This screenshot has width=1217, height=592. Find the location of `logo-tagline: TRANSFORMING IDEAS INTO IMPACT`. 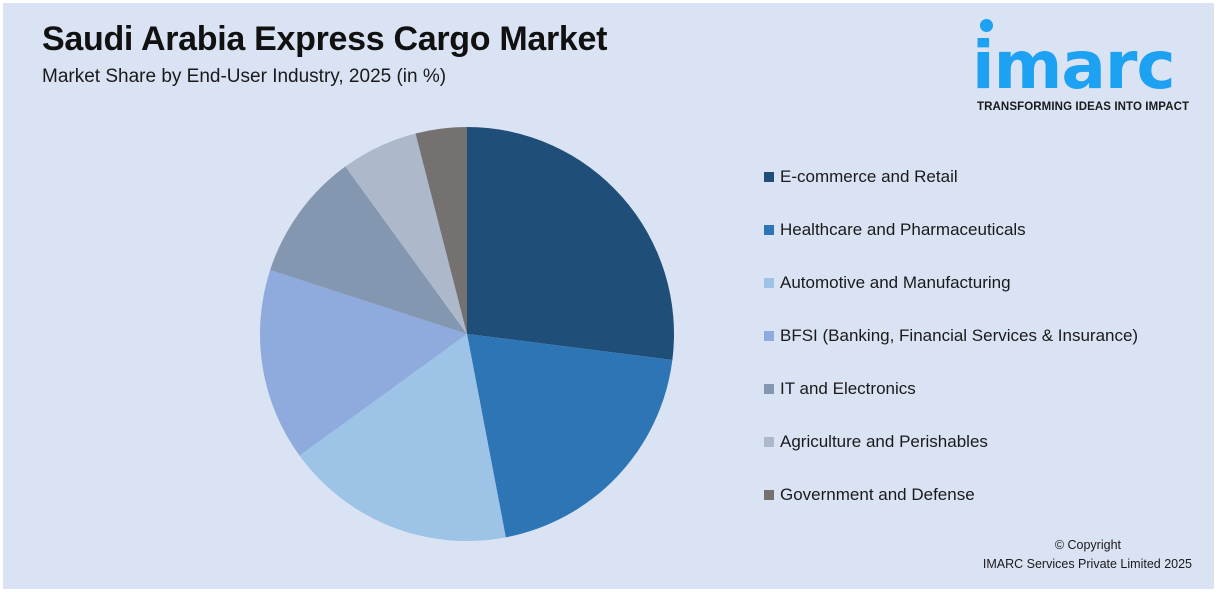

logo-tagline: TRANSFORMING IDEAS INTO IMPACT is located at coordinates (1083, 107).